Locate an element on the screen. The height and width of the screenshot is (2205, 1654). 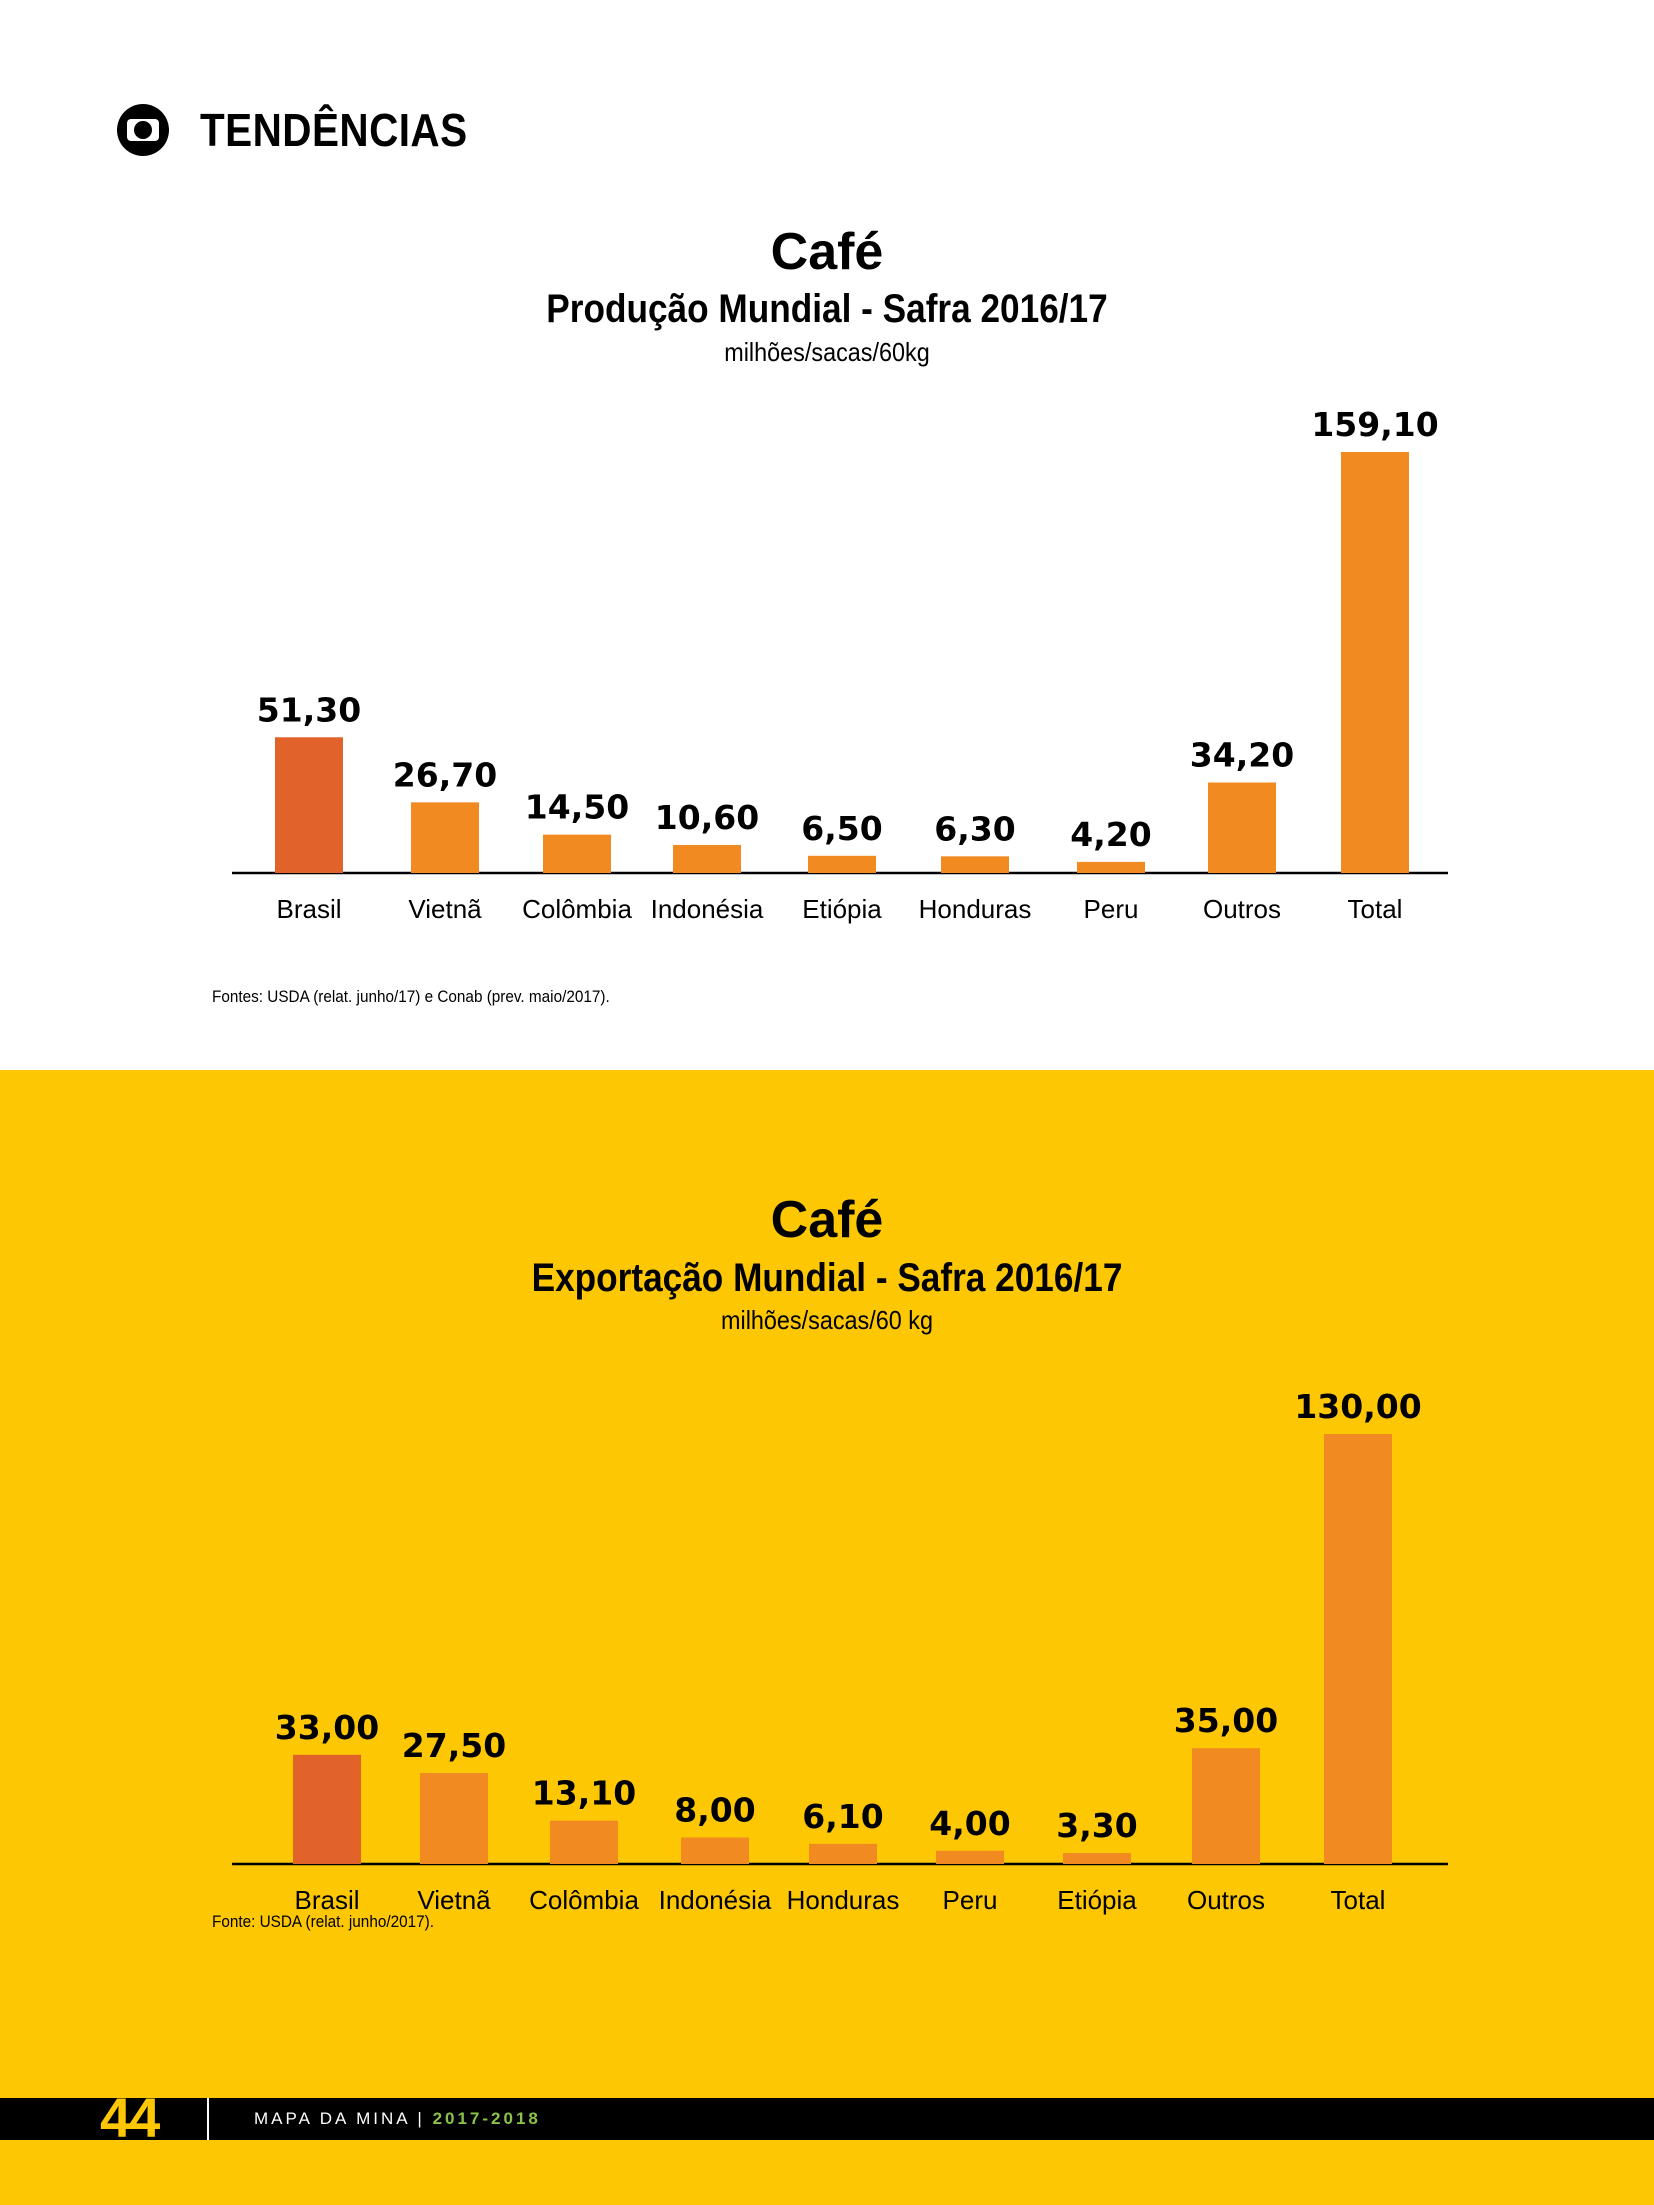
production-chart-unit: milhões/sacas/60kg is located at coordinates (827, 352).